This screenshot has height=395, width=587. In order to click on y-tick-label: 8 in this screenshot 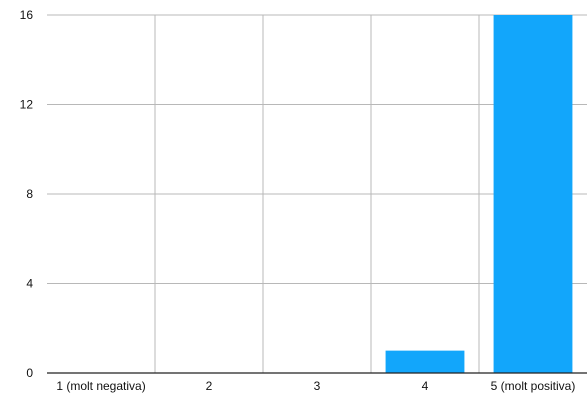, I will do `click(29, 194)`.